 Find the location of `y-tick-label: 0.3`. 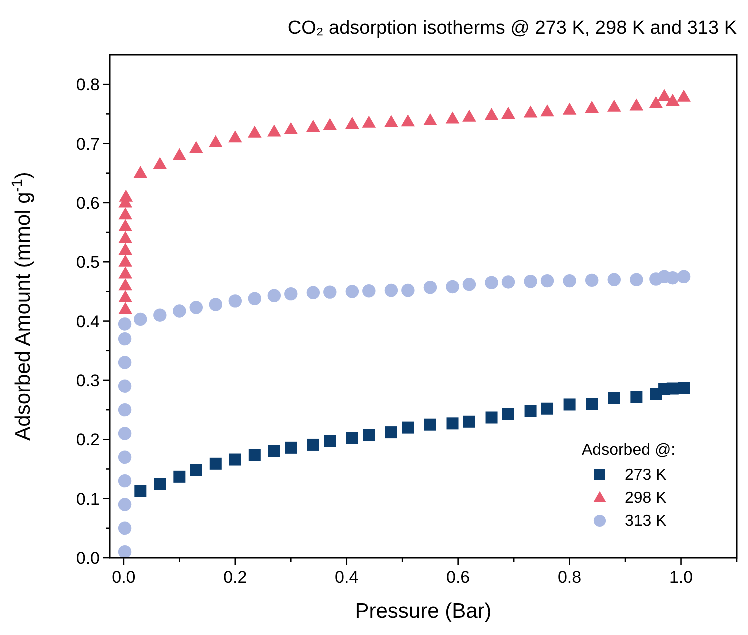

y-tick-label: 0.3 is located at coordinates (88, 380).